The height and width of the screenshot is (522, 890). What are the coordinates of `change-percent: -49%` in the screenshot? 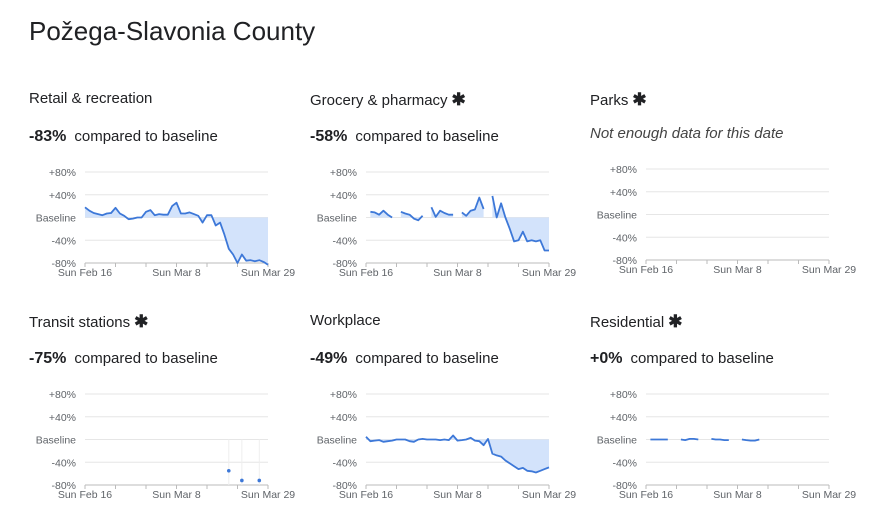 It's located at (329, 358).